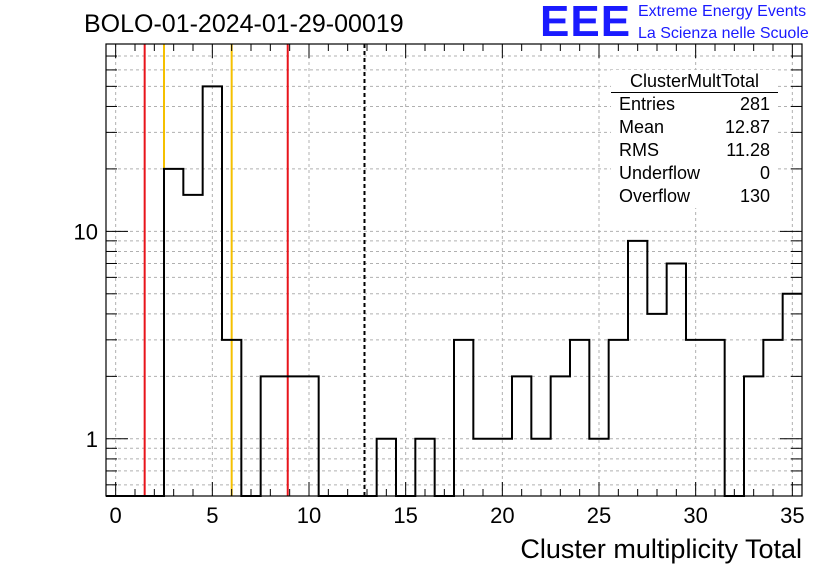 The width and height of the screenshot is (836, 572). What do you see at coordinates (695, 515) in the screenshot?
I see `x-tick-label: 30` at bounding box center [695, 515].